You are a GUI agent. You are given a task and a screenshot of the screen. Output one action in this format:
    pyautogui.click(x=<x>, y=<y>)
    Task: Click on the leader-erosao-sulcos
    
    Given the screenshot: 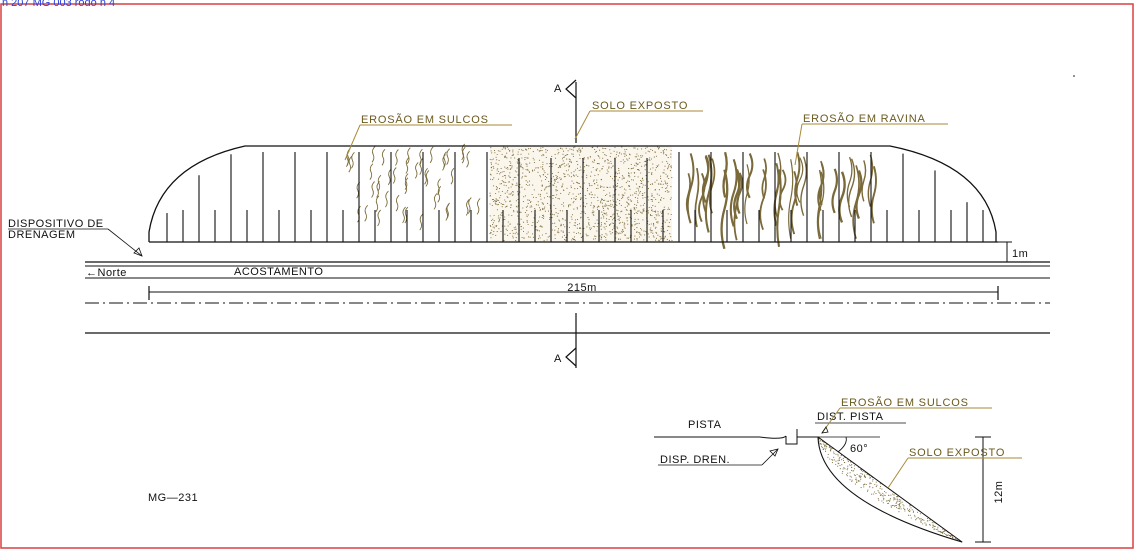 What is the action you would take?
    pyautogui.click(x=352, y=142)
    